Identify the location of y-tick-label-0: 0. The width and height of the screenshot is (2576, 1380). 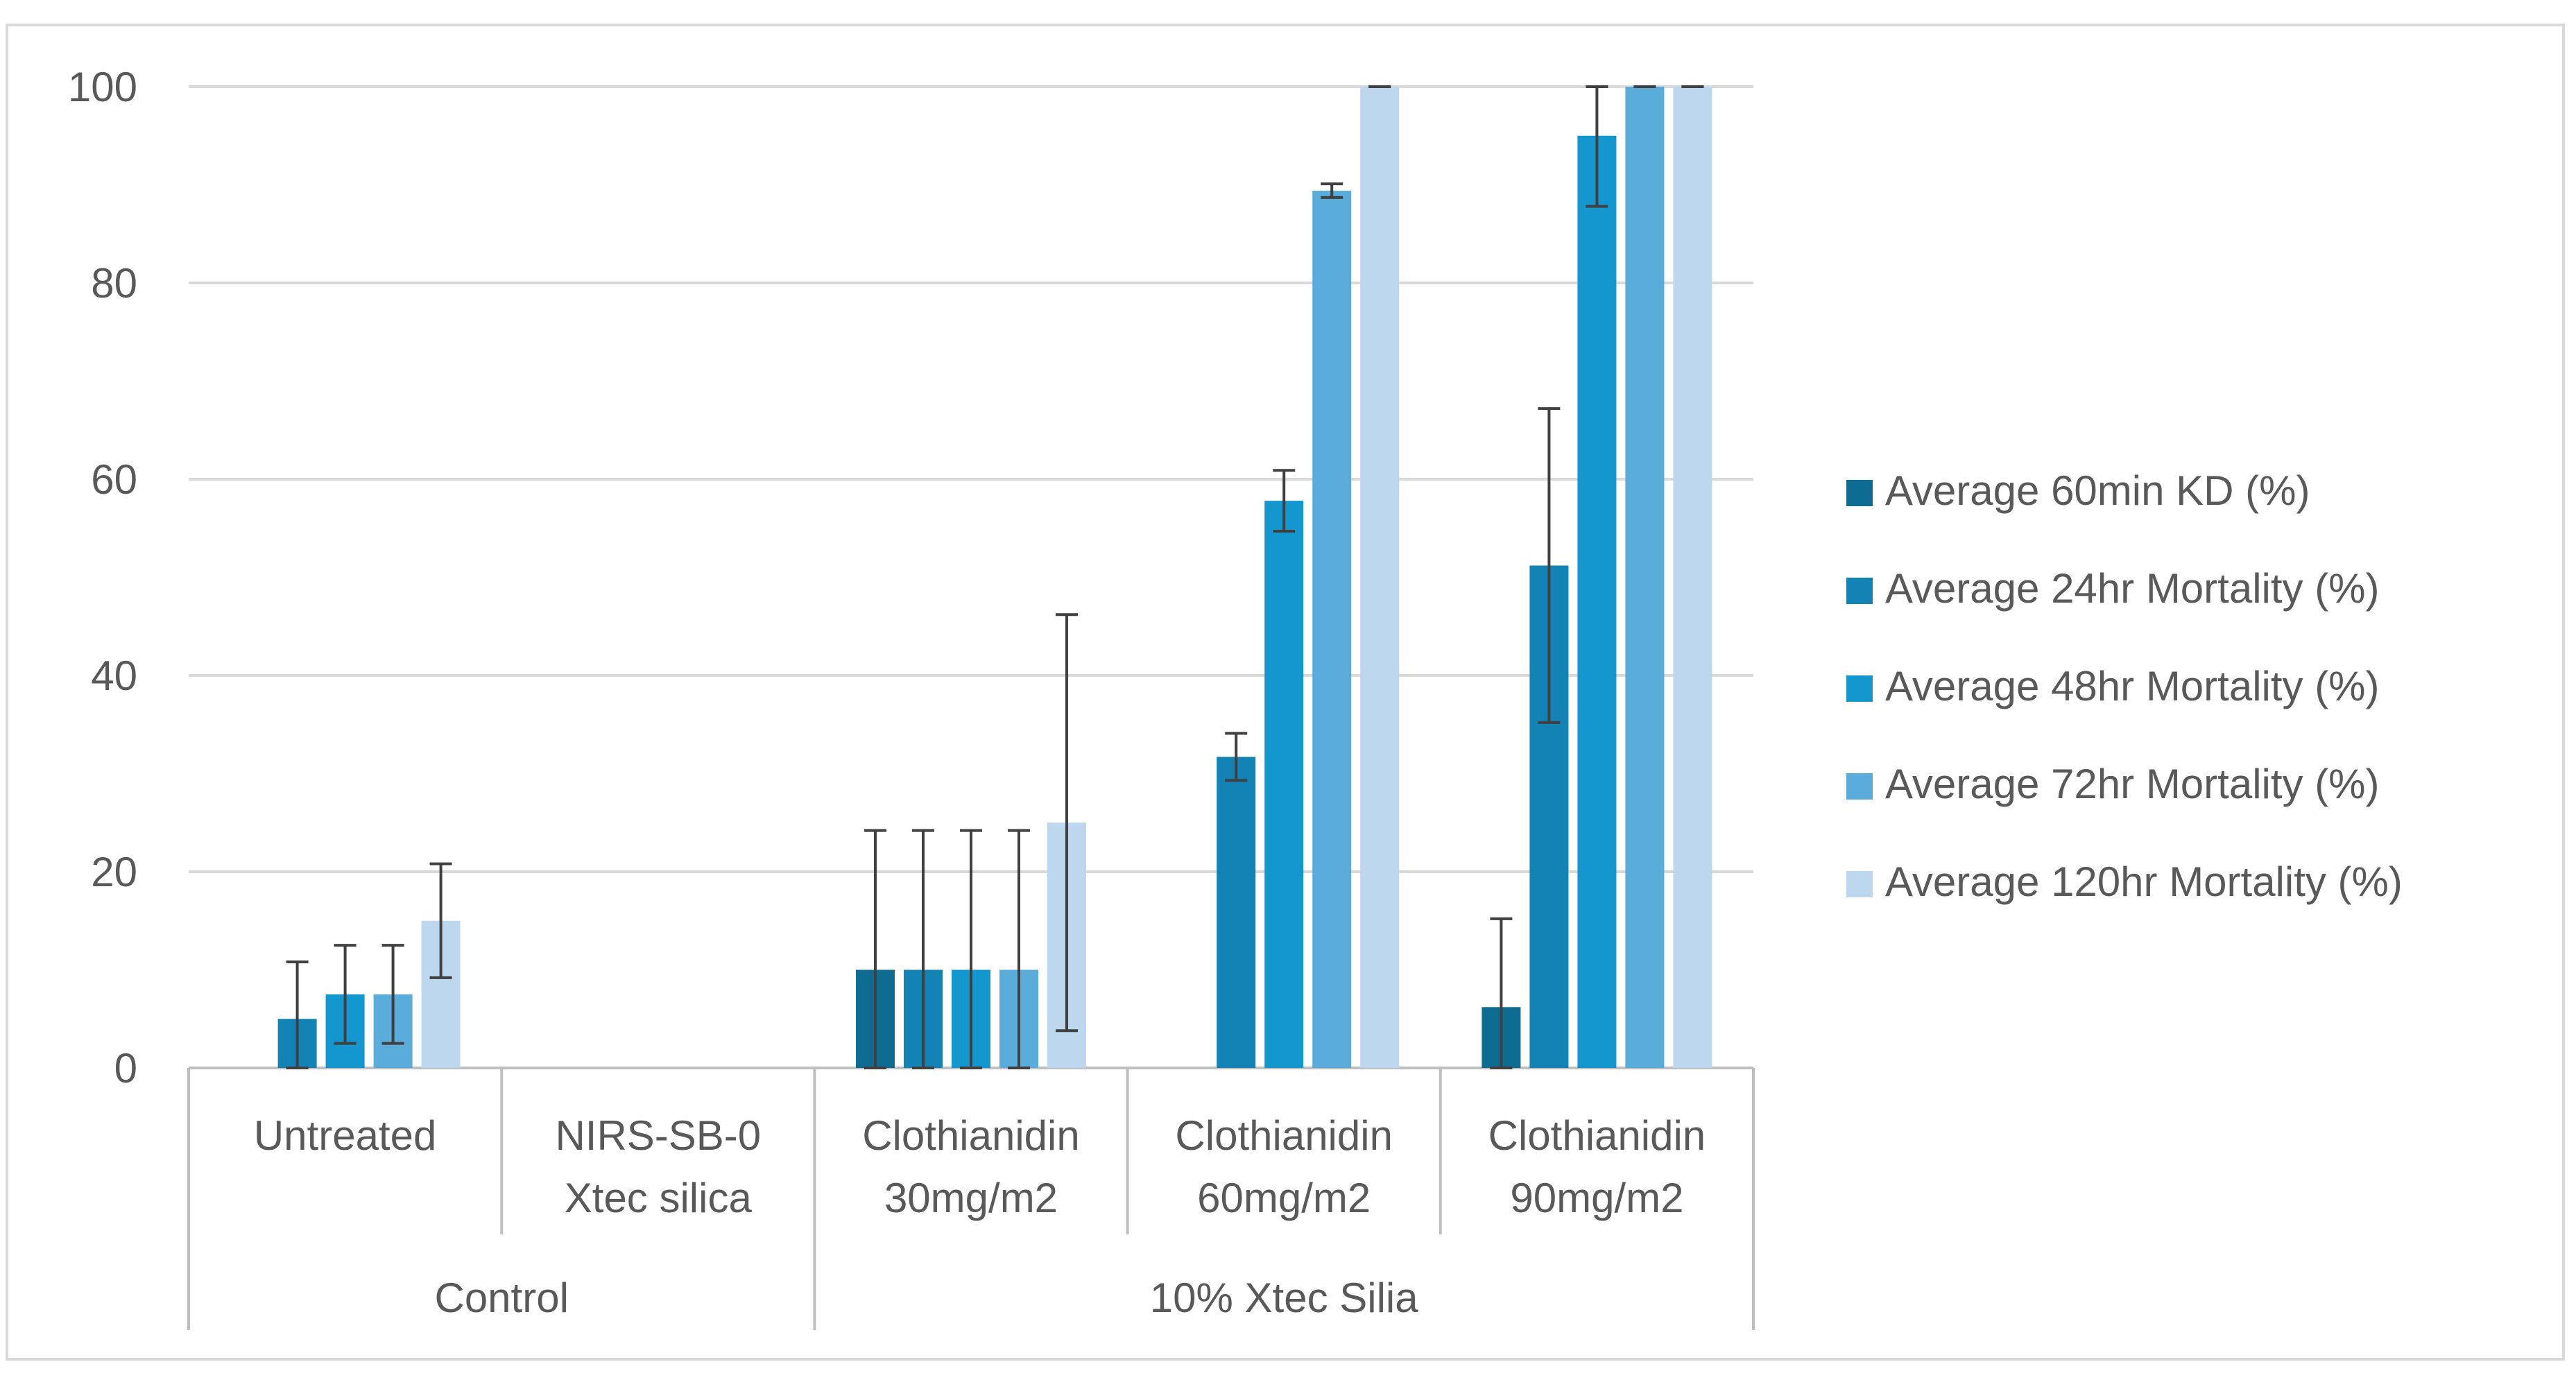
(125, 1068).